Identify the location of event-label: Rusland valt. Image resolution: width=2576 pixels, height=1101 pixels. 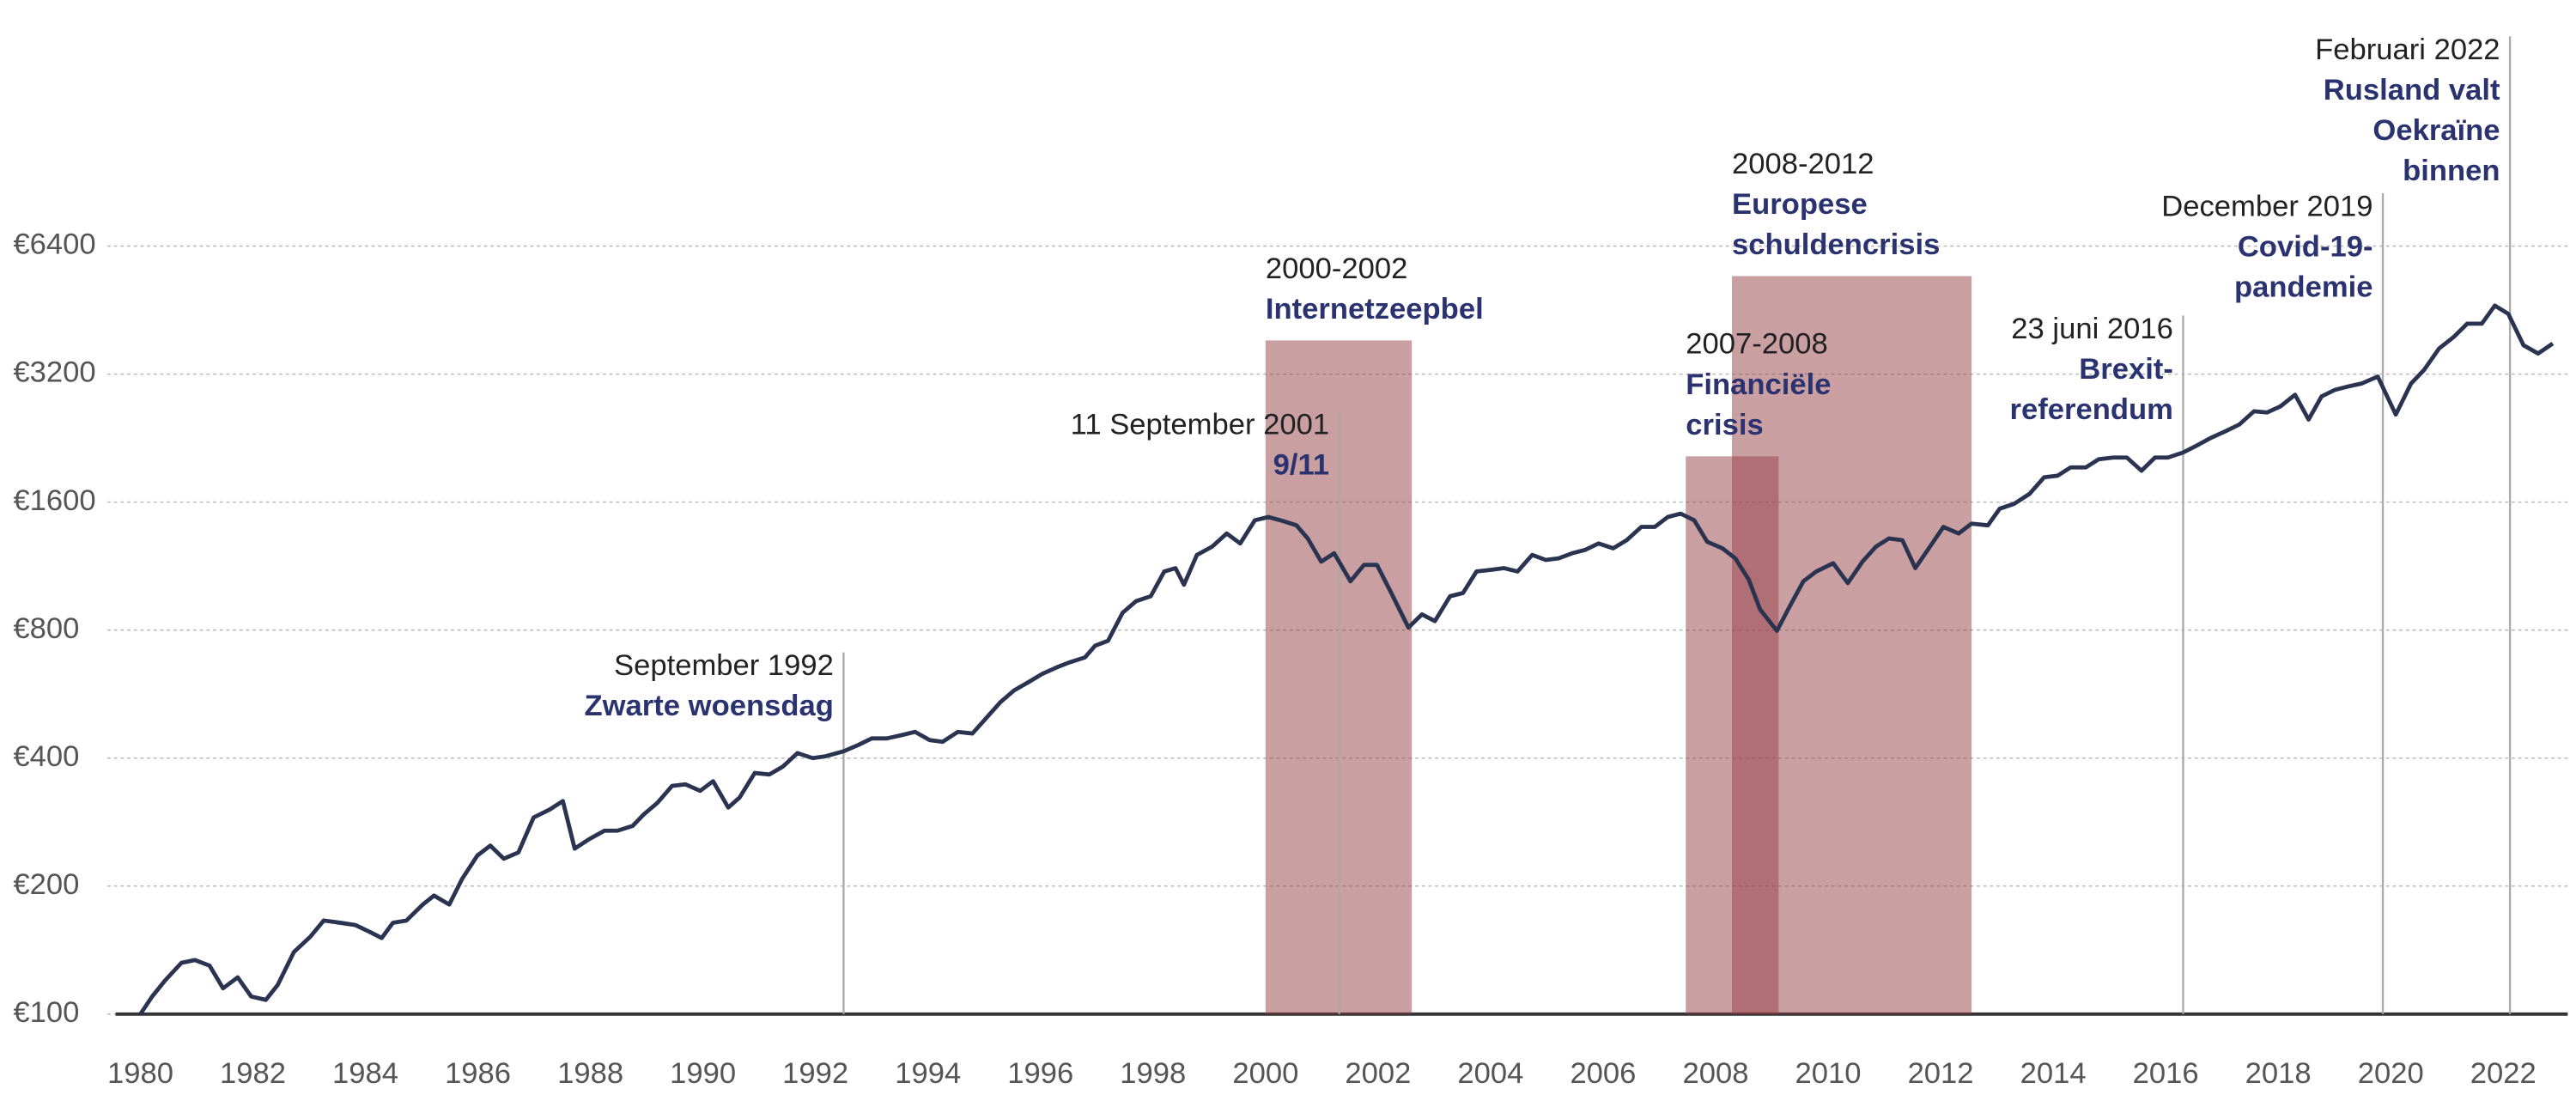
(2412, 90).